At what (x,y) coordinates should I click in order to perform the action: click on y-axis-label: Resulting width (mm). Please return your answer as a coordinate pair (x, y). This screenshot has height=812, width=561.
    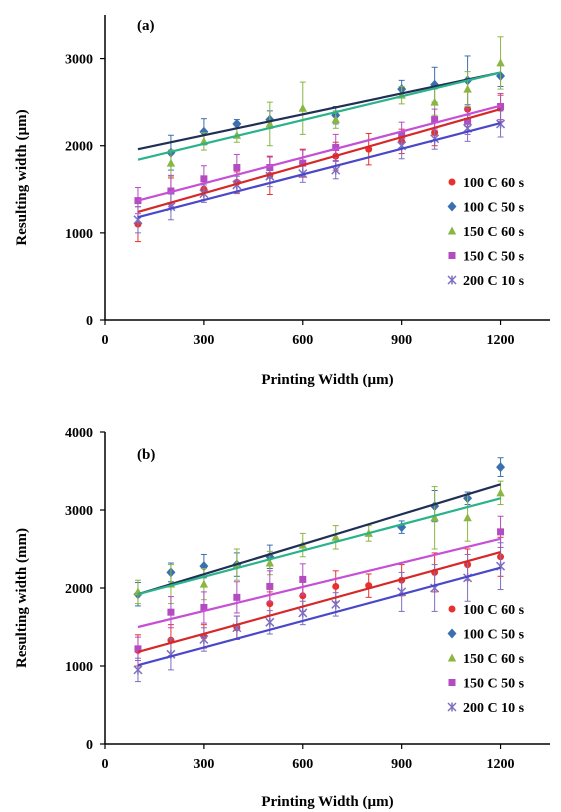
    Looking at the image, I should click on (22, 598).